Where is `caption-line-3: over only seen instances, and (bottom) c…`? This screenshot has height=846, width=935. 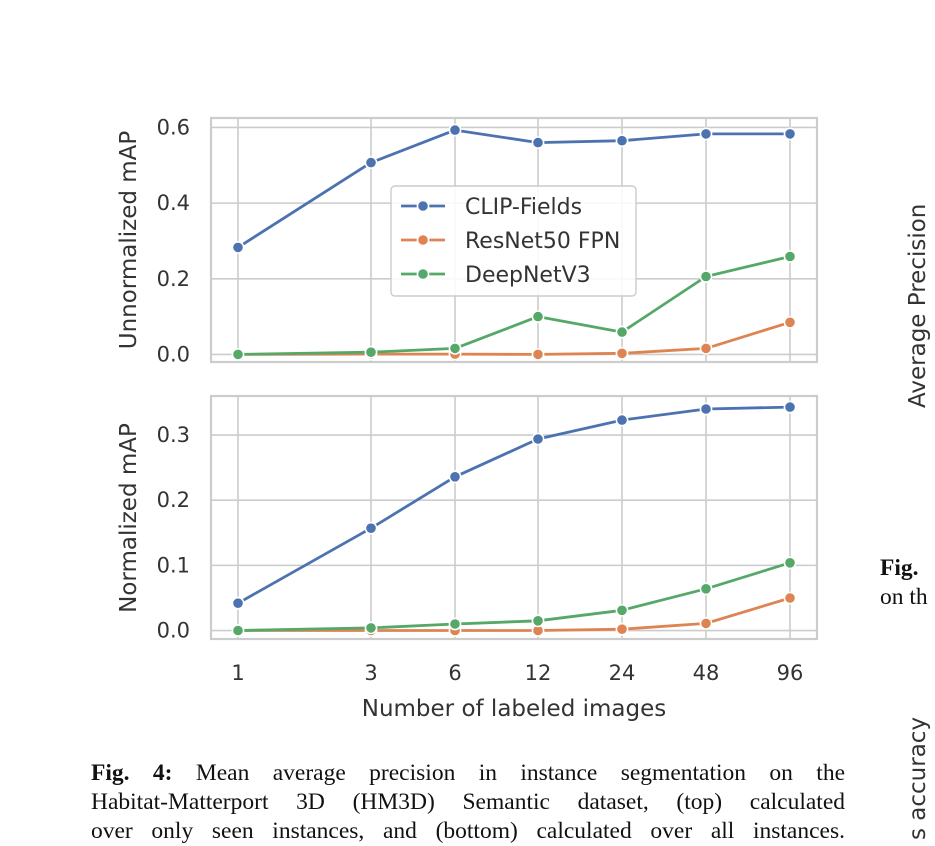
caption-line-3: over only seen instances, and (bottom) c… is located at coordinates (468, 831).